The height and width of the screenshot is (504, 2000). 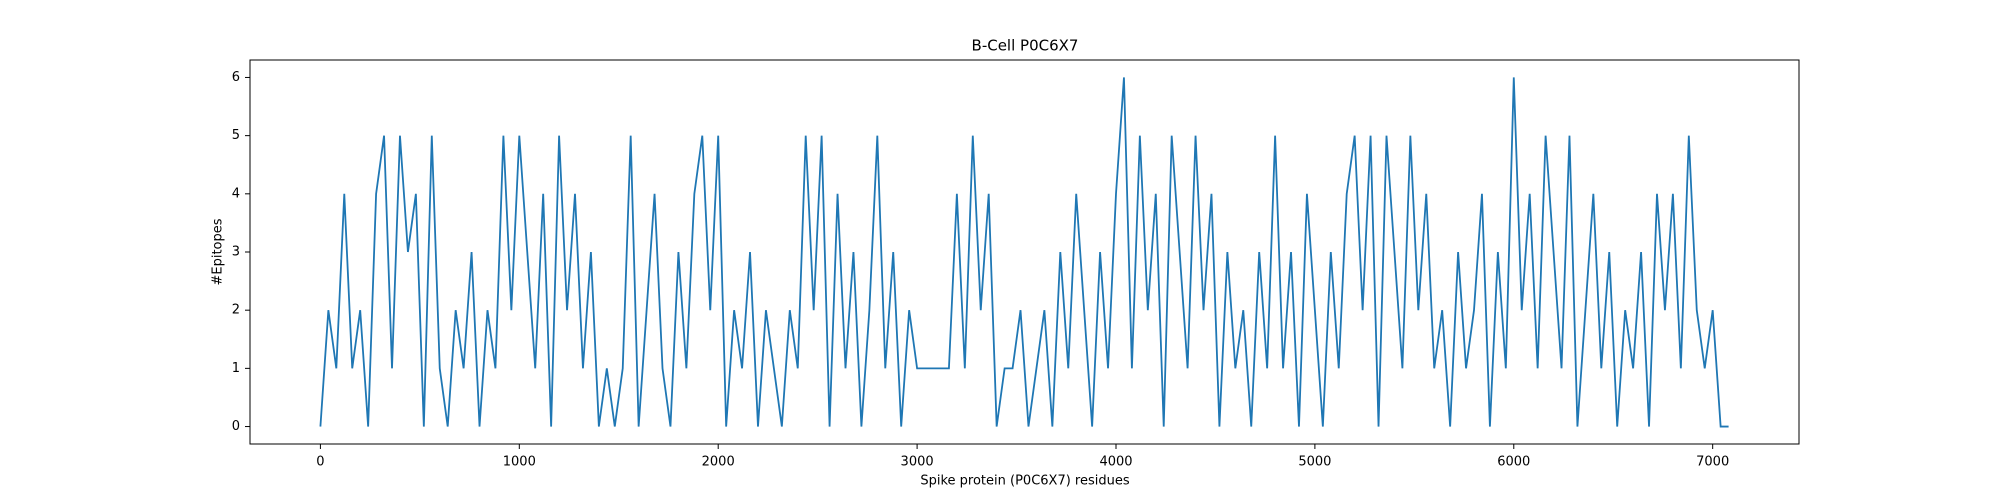 What do you see at coordinates (320, 462) in the screenshot?
I see `x-tick-label: 0` at bounding box center [320, 462].